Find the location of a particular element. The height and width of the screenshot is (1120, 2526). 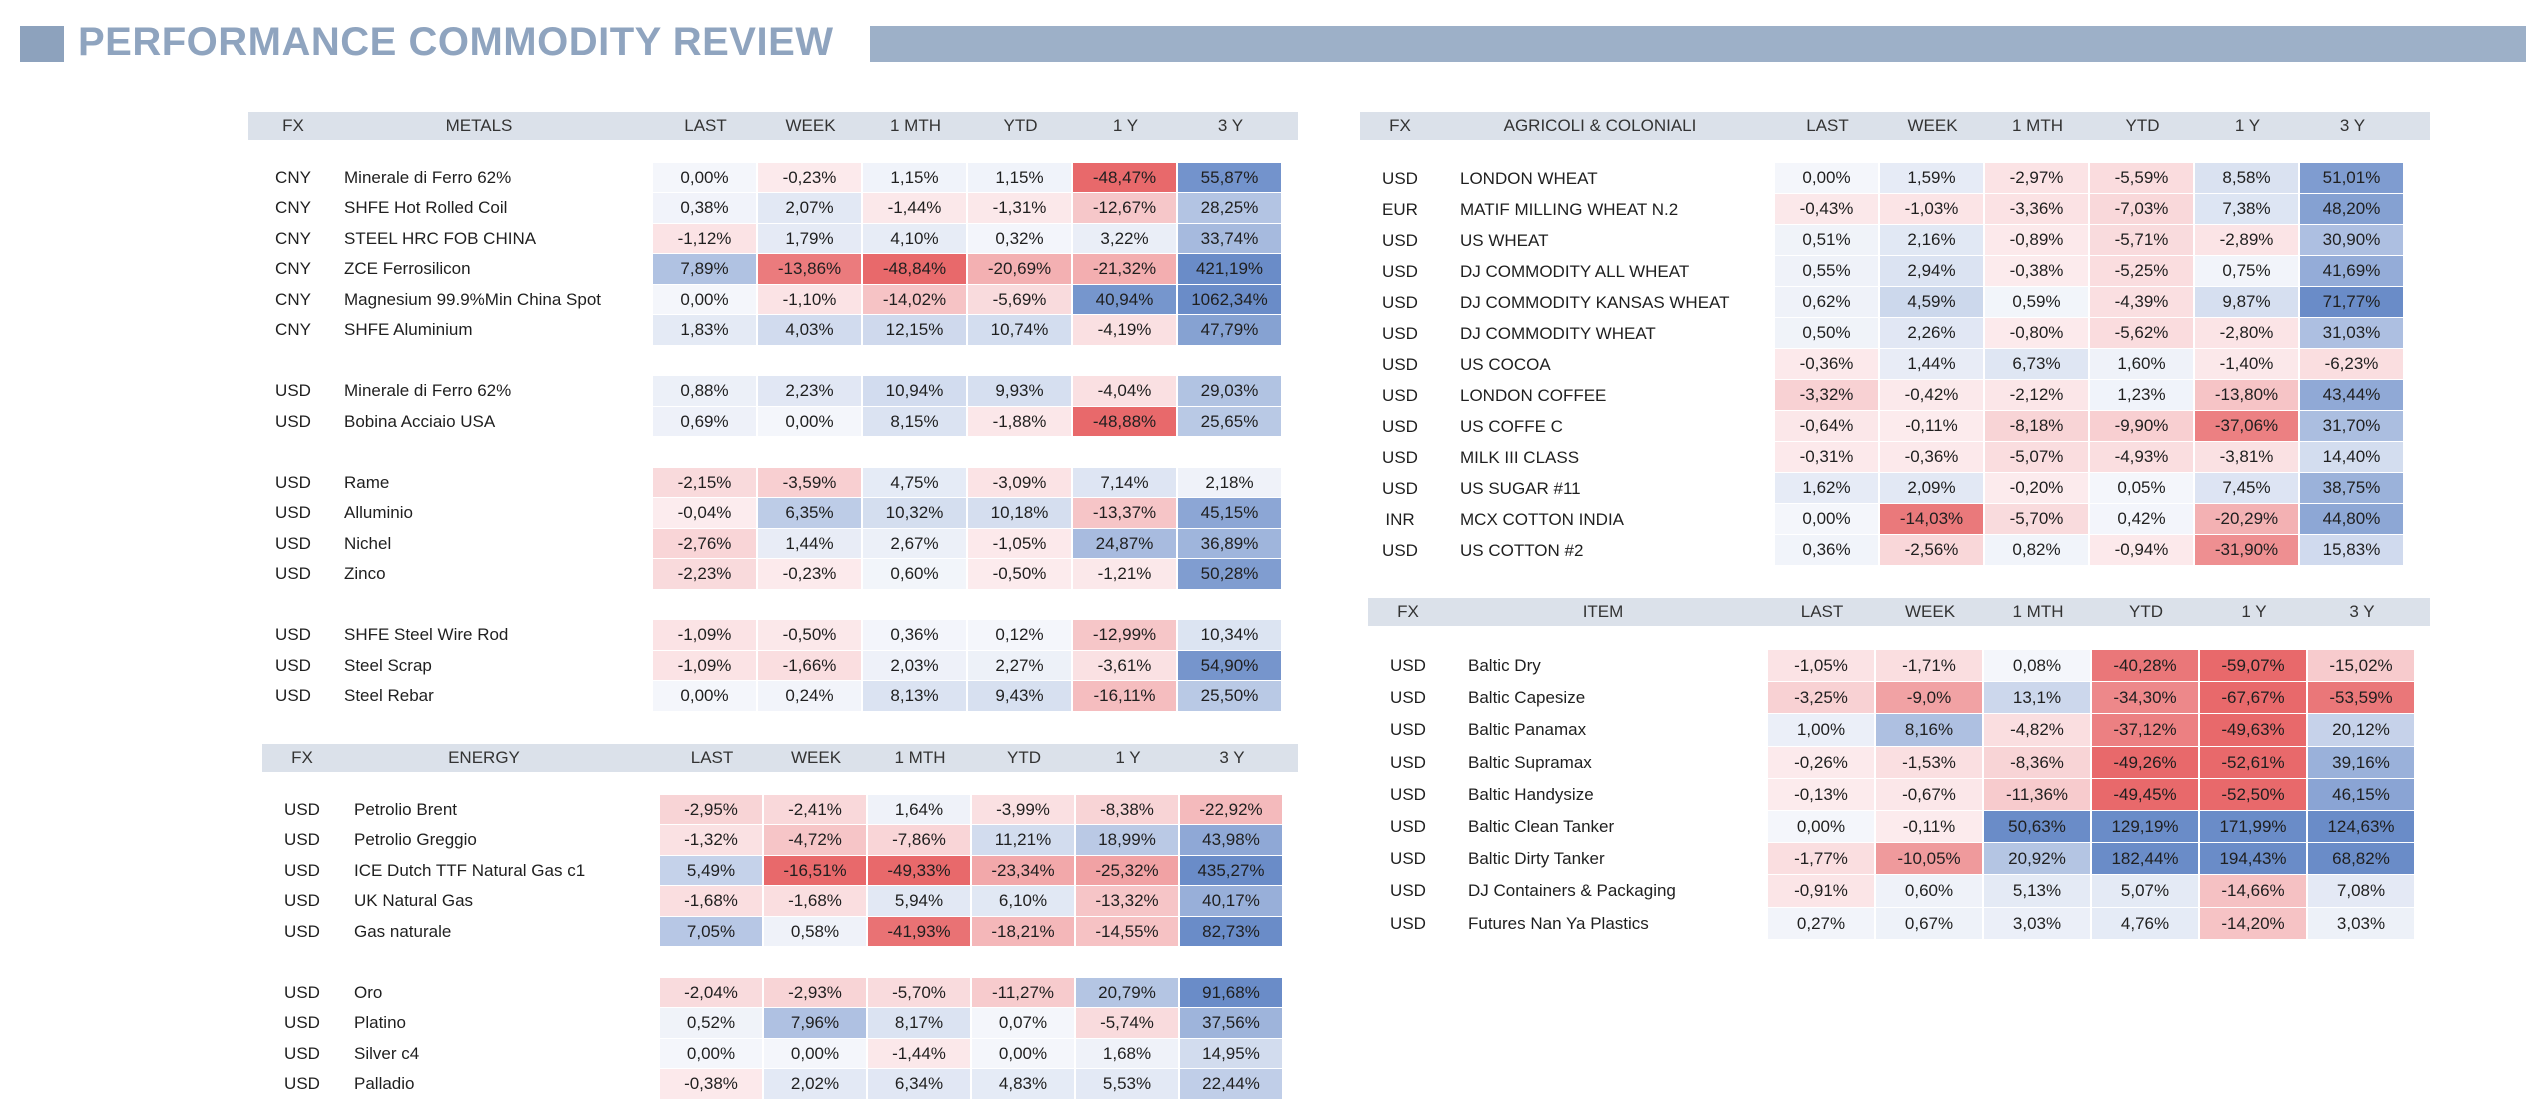

value-cell: 5,13% is located at coordinates (2037, 891).